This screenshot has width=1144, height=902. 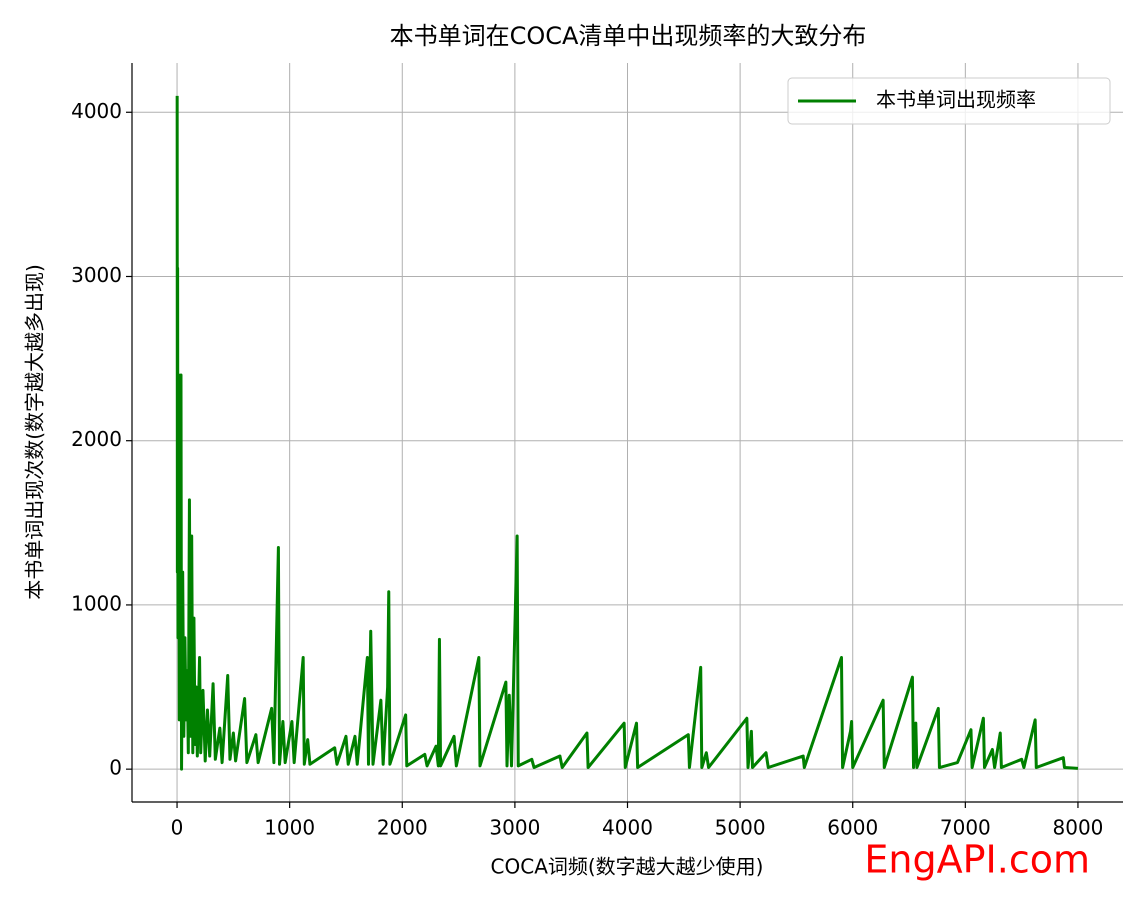 I want to click on x-tick-label: 5000, so click(x=740, y=828).